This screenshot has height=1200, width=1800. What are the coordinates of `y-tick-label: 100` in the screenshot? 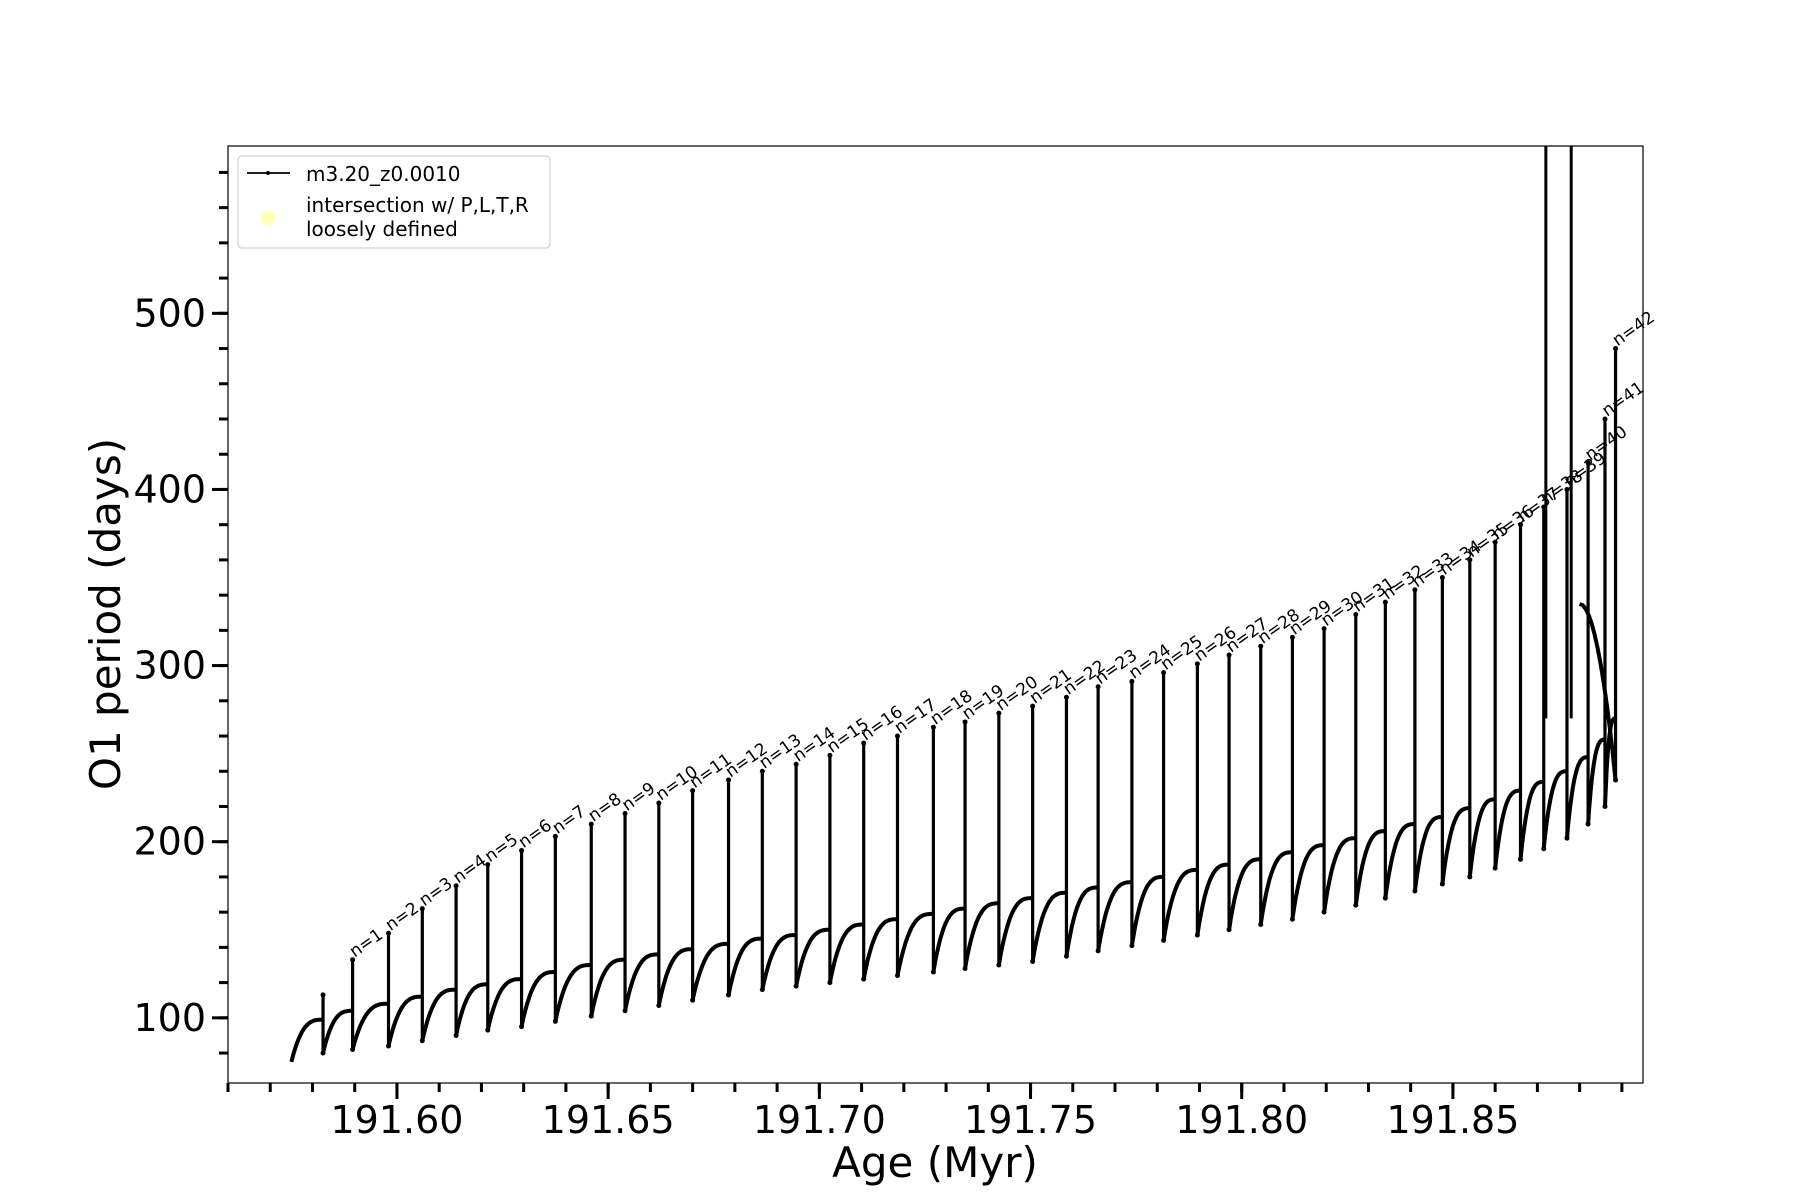 It's located at (169, 1018).